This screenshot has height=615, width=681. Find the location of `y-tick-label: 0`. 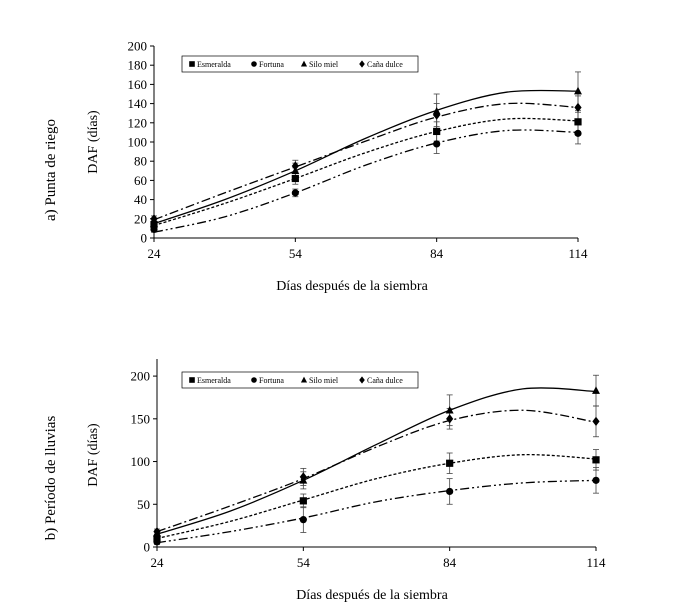

y-tick-label: 0 is located at coordinates (144, 238).